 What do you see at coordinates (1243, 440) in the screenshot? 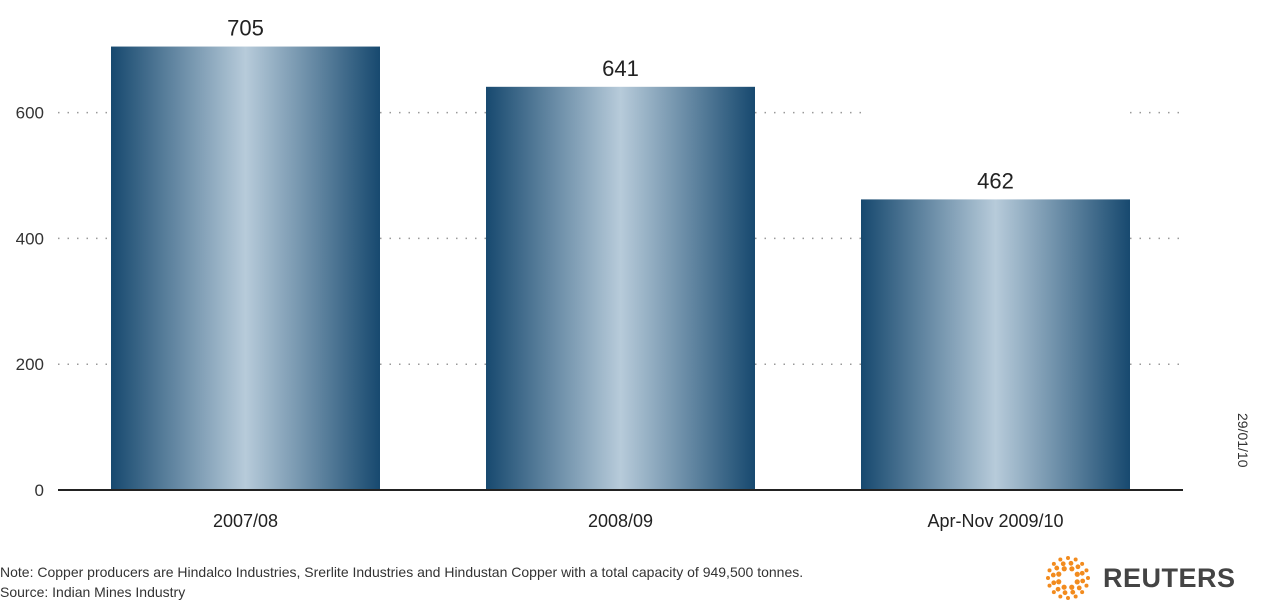
I see `date-stamp: 29/01/10` at bounding box center [1243, 440].